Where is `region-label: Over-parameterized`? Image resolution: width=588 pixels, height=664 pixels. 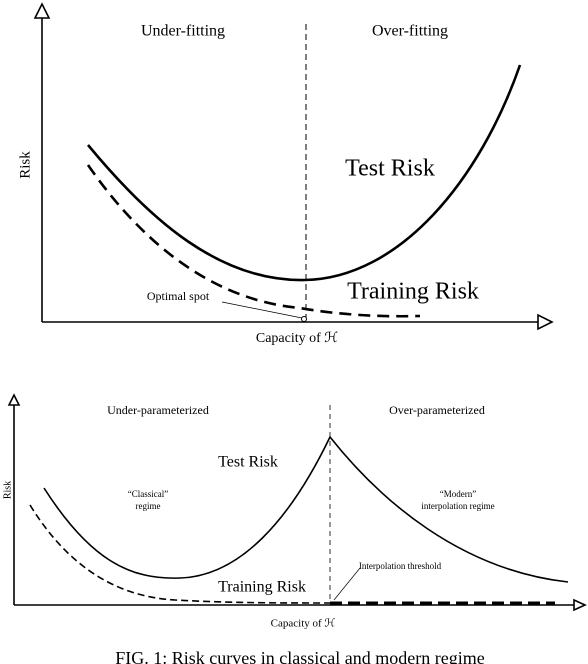
region-label: Over-parameterized is located at coordinates (437, 410).